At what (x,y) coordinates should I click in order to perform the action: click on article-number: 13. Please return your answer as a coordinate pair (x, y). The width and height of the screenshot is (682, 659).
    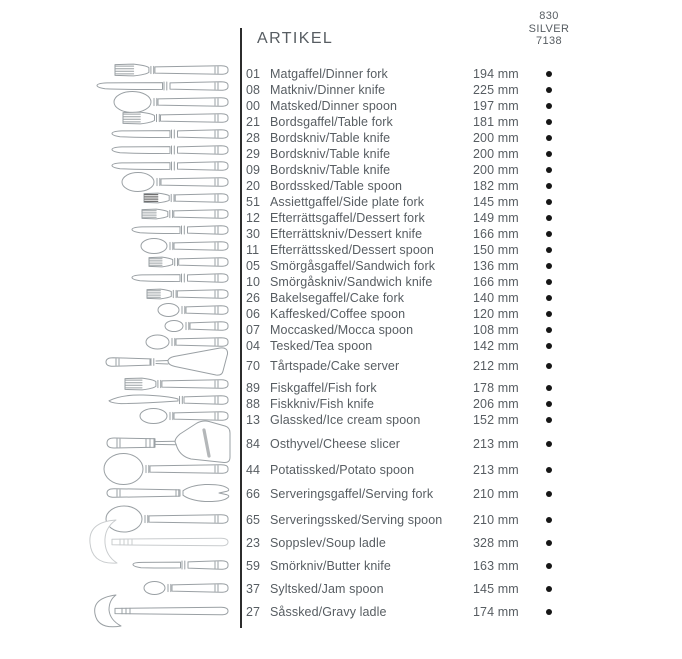
    Looking at the image, I should click on (253, 420).